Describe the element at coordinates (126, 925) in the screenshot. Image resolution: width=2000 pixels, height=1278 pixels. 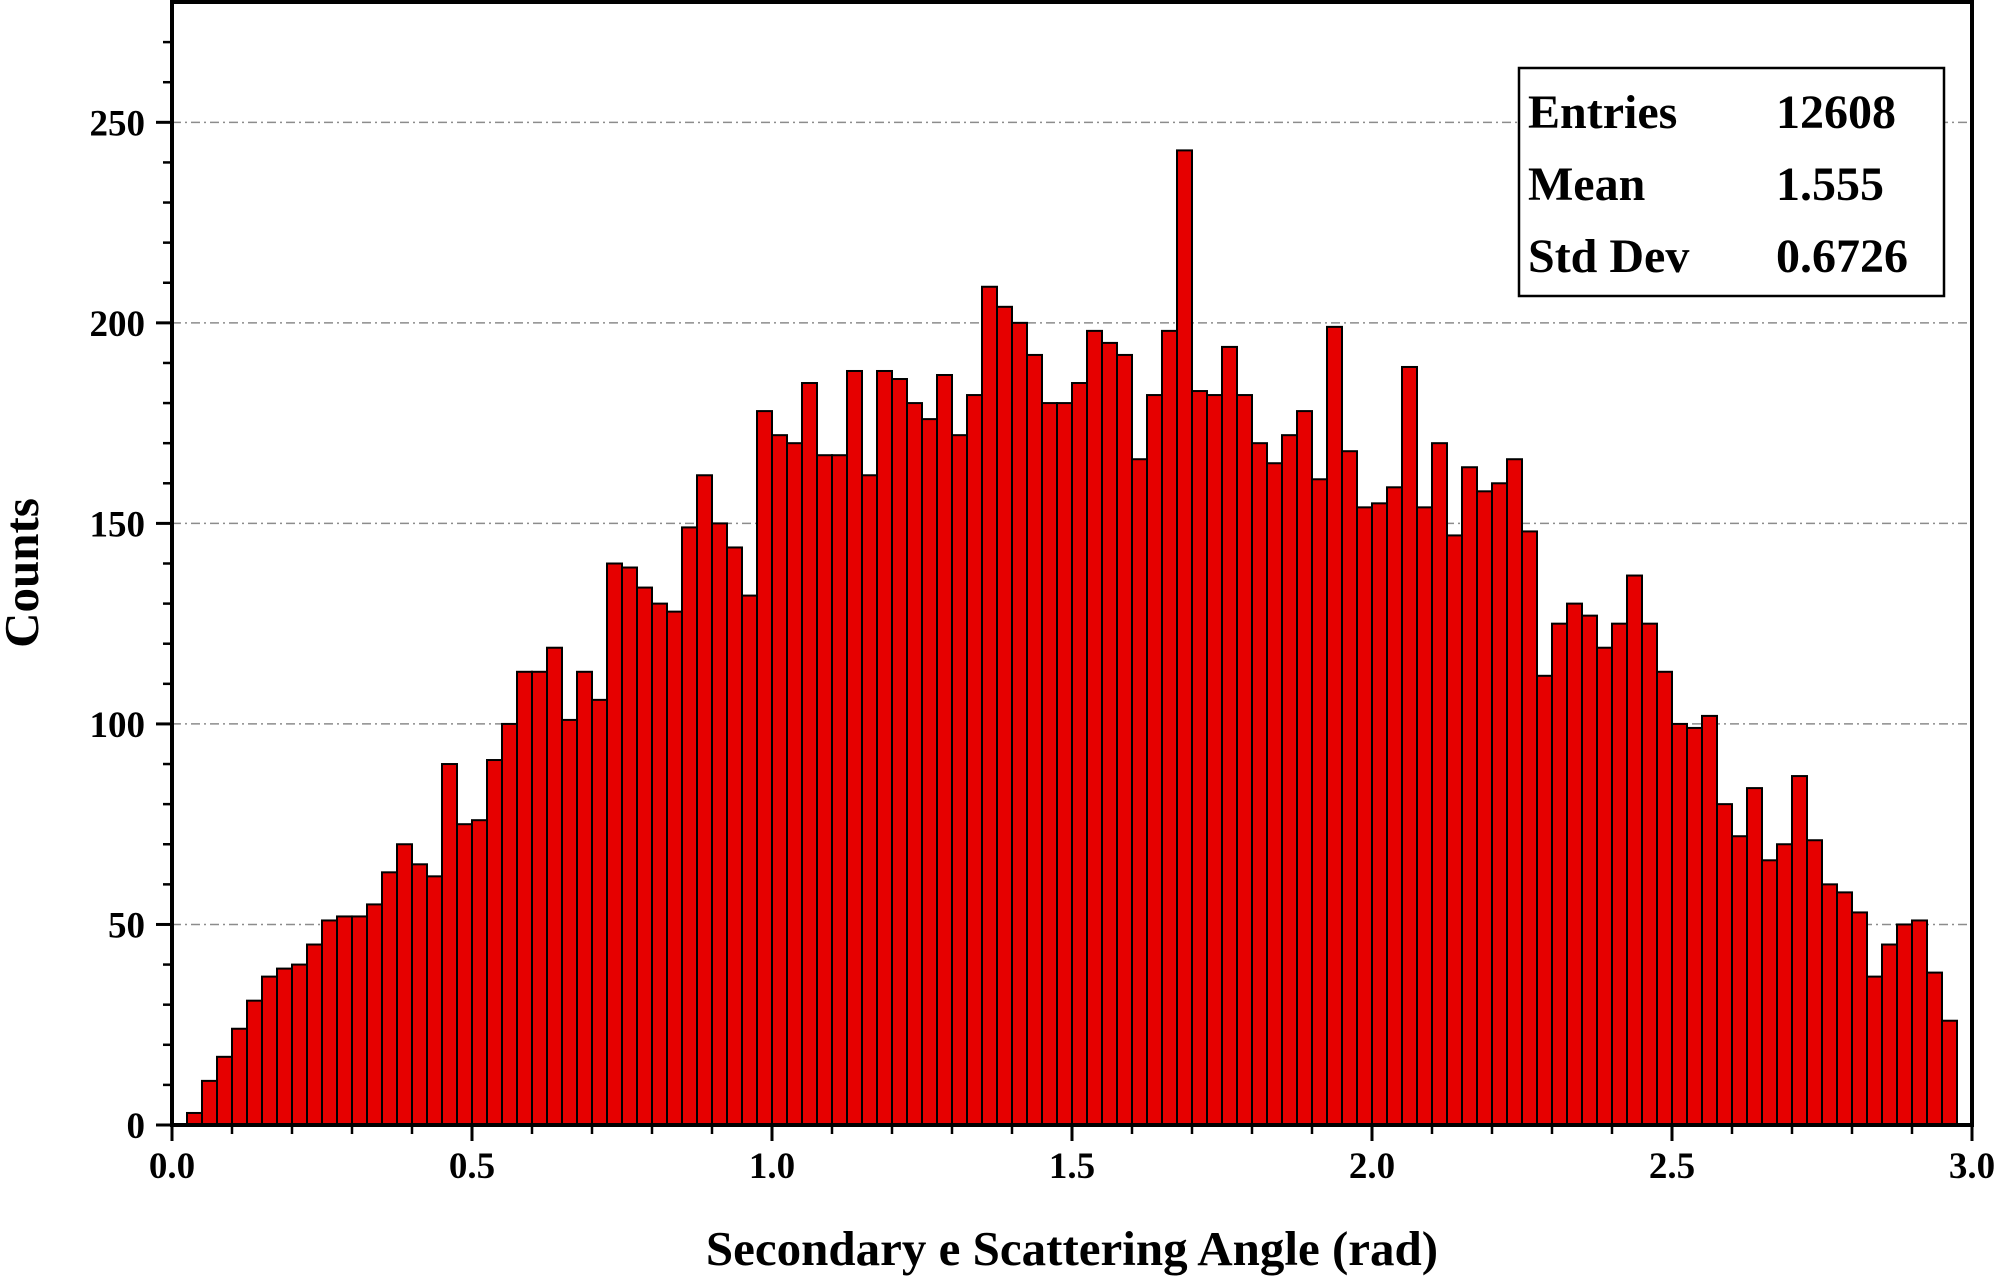
I see `y-tick-label: 50` at that location.